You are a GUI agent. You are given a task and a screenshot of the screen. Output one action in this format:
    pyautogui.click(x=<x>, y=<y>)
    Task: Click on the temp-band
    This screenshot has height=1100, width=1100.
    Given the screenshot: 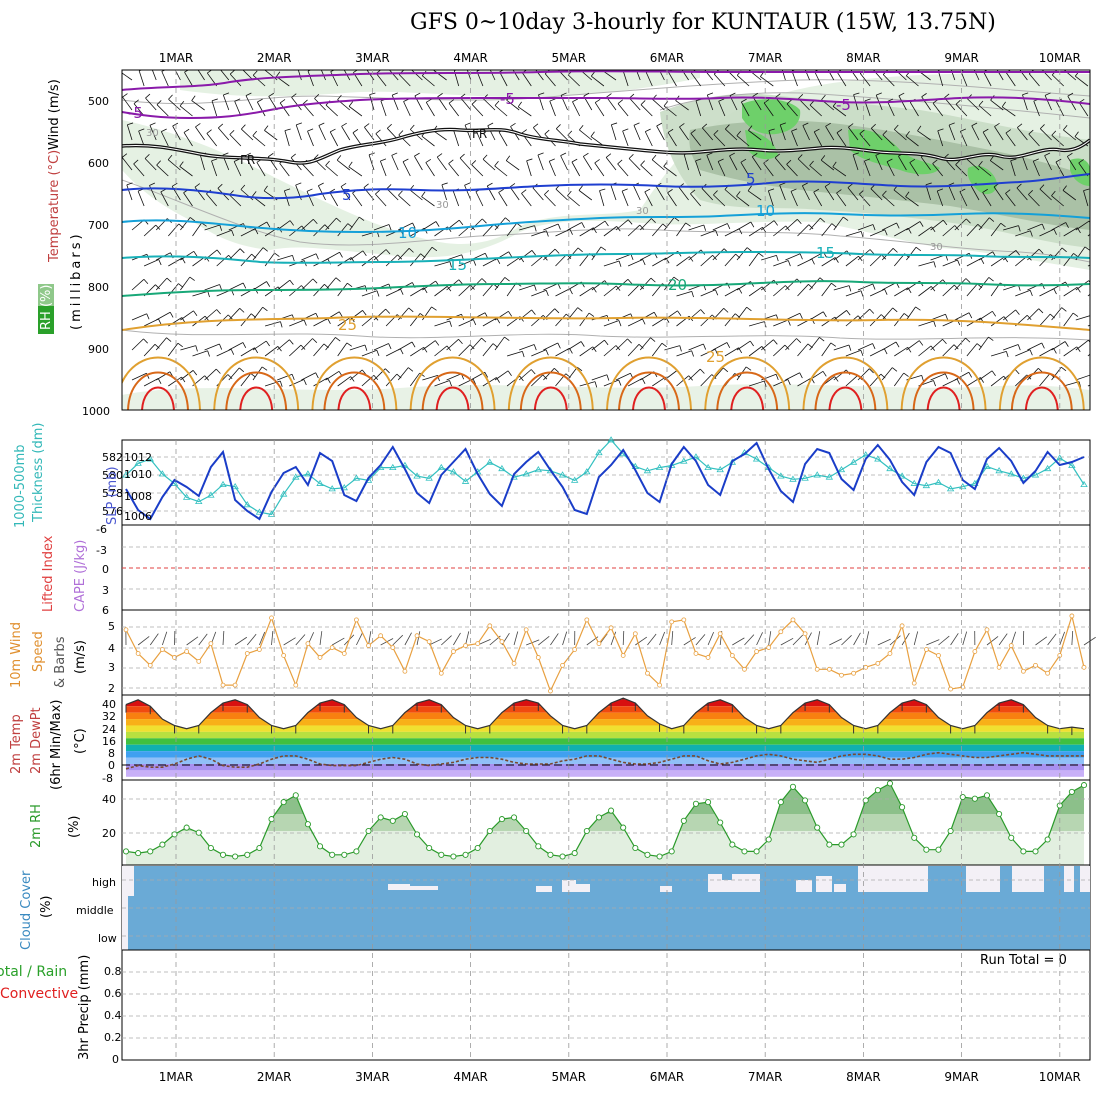 What is the action you would take?
    pyautogui.click(x=605, y=728)
    